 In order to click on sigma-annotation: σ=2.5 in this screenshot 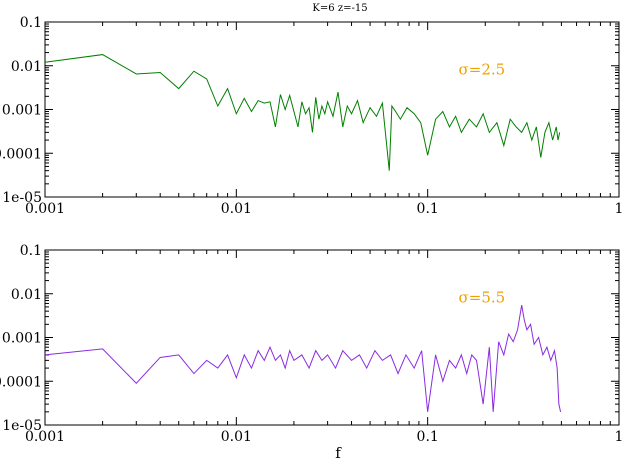, I will do `click(482, 70)`.